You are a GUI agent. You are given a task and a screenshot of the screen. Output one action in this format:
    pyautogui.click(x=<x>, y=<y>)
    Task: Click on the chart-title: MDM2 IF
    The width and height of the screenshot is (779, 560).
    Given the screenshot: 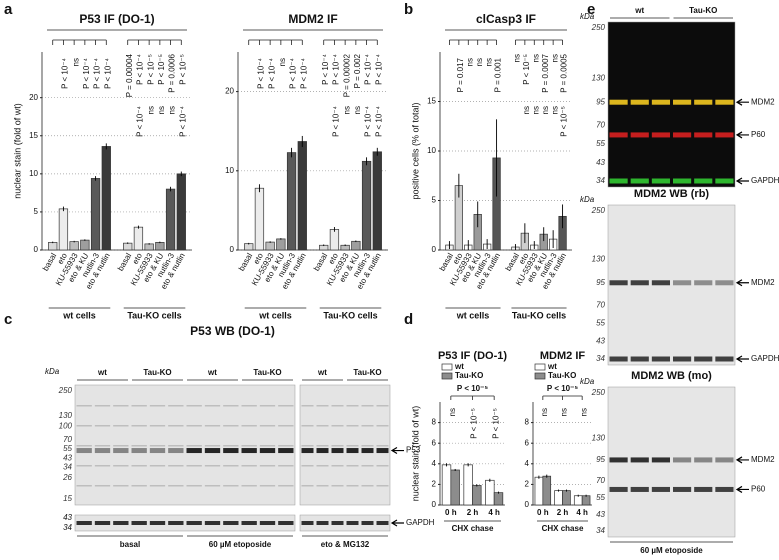 What is the action you would take?
    pyautogui.click(x=563, y=356)
    